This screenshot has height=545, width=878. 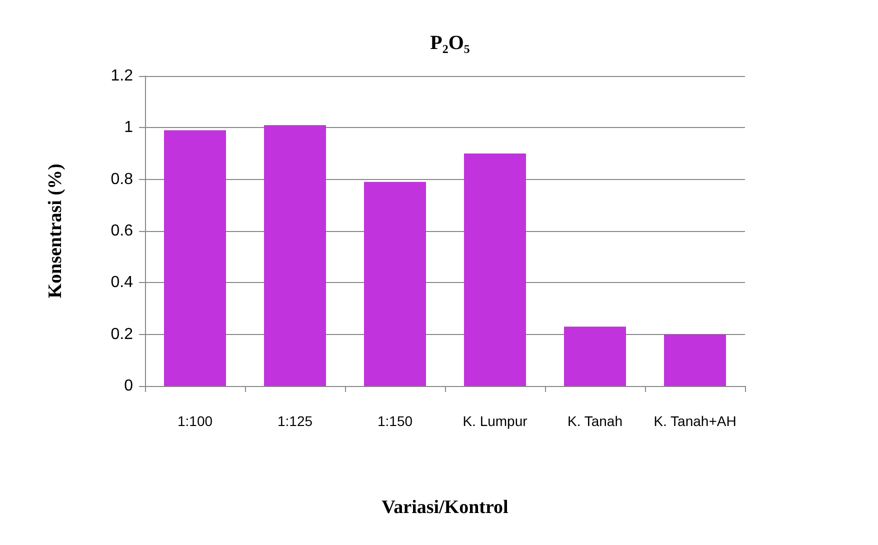 I want to click on x-tick-label: K. Tanah+AH, so click(x=695, y=421).